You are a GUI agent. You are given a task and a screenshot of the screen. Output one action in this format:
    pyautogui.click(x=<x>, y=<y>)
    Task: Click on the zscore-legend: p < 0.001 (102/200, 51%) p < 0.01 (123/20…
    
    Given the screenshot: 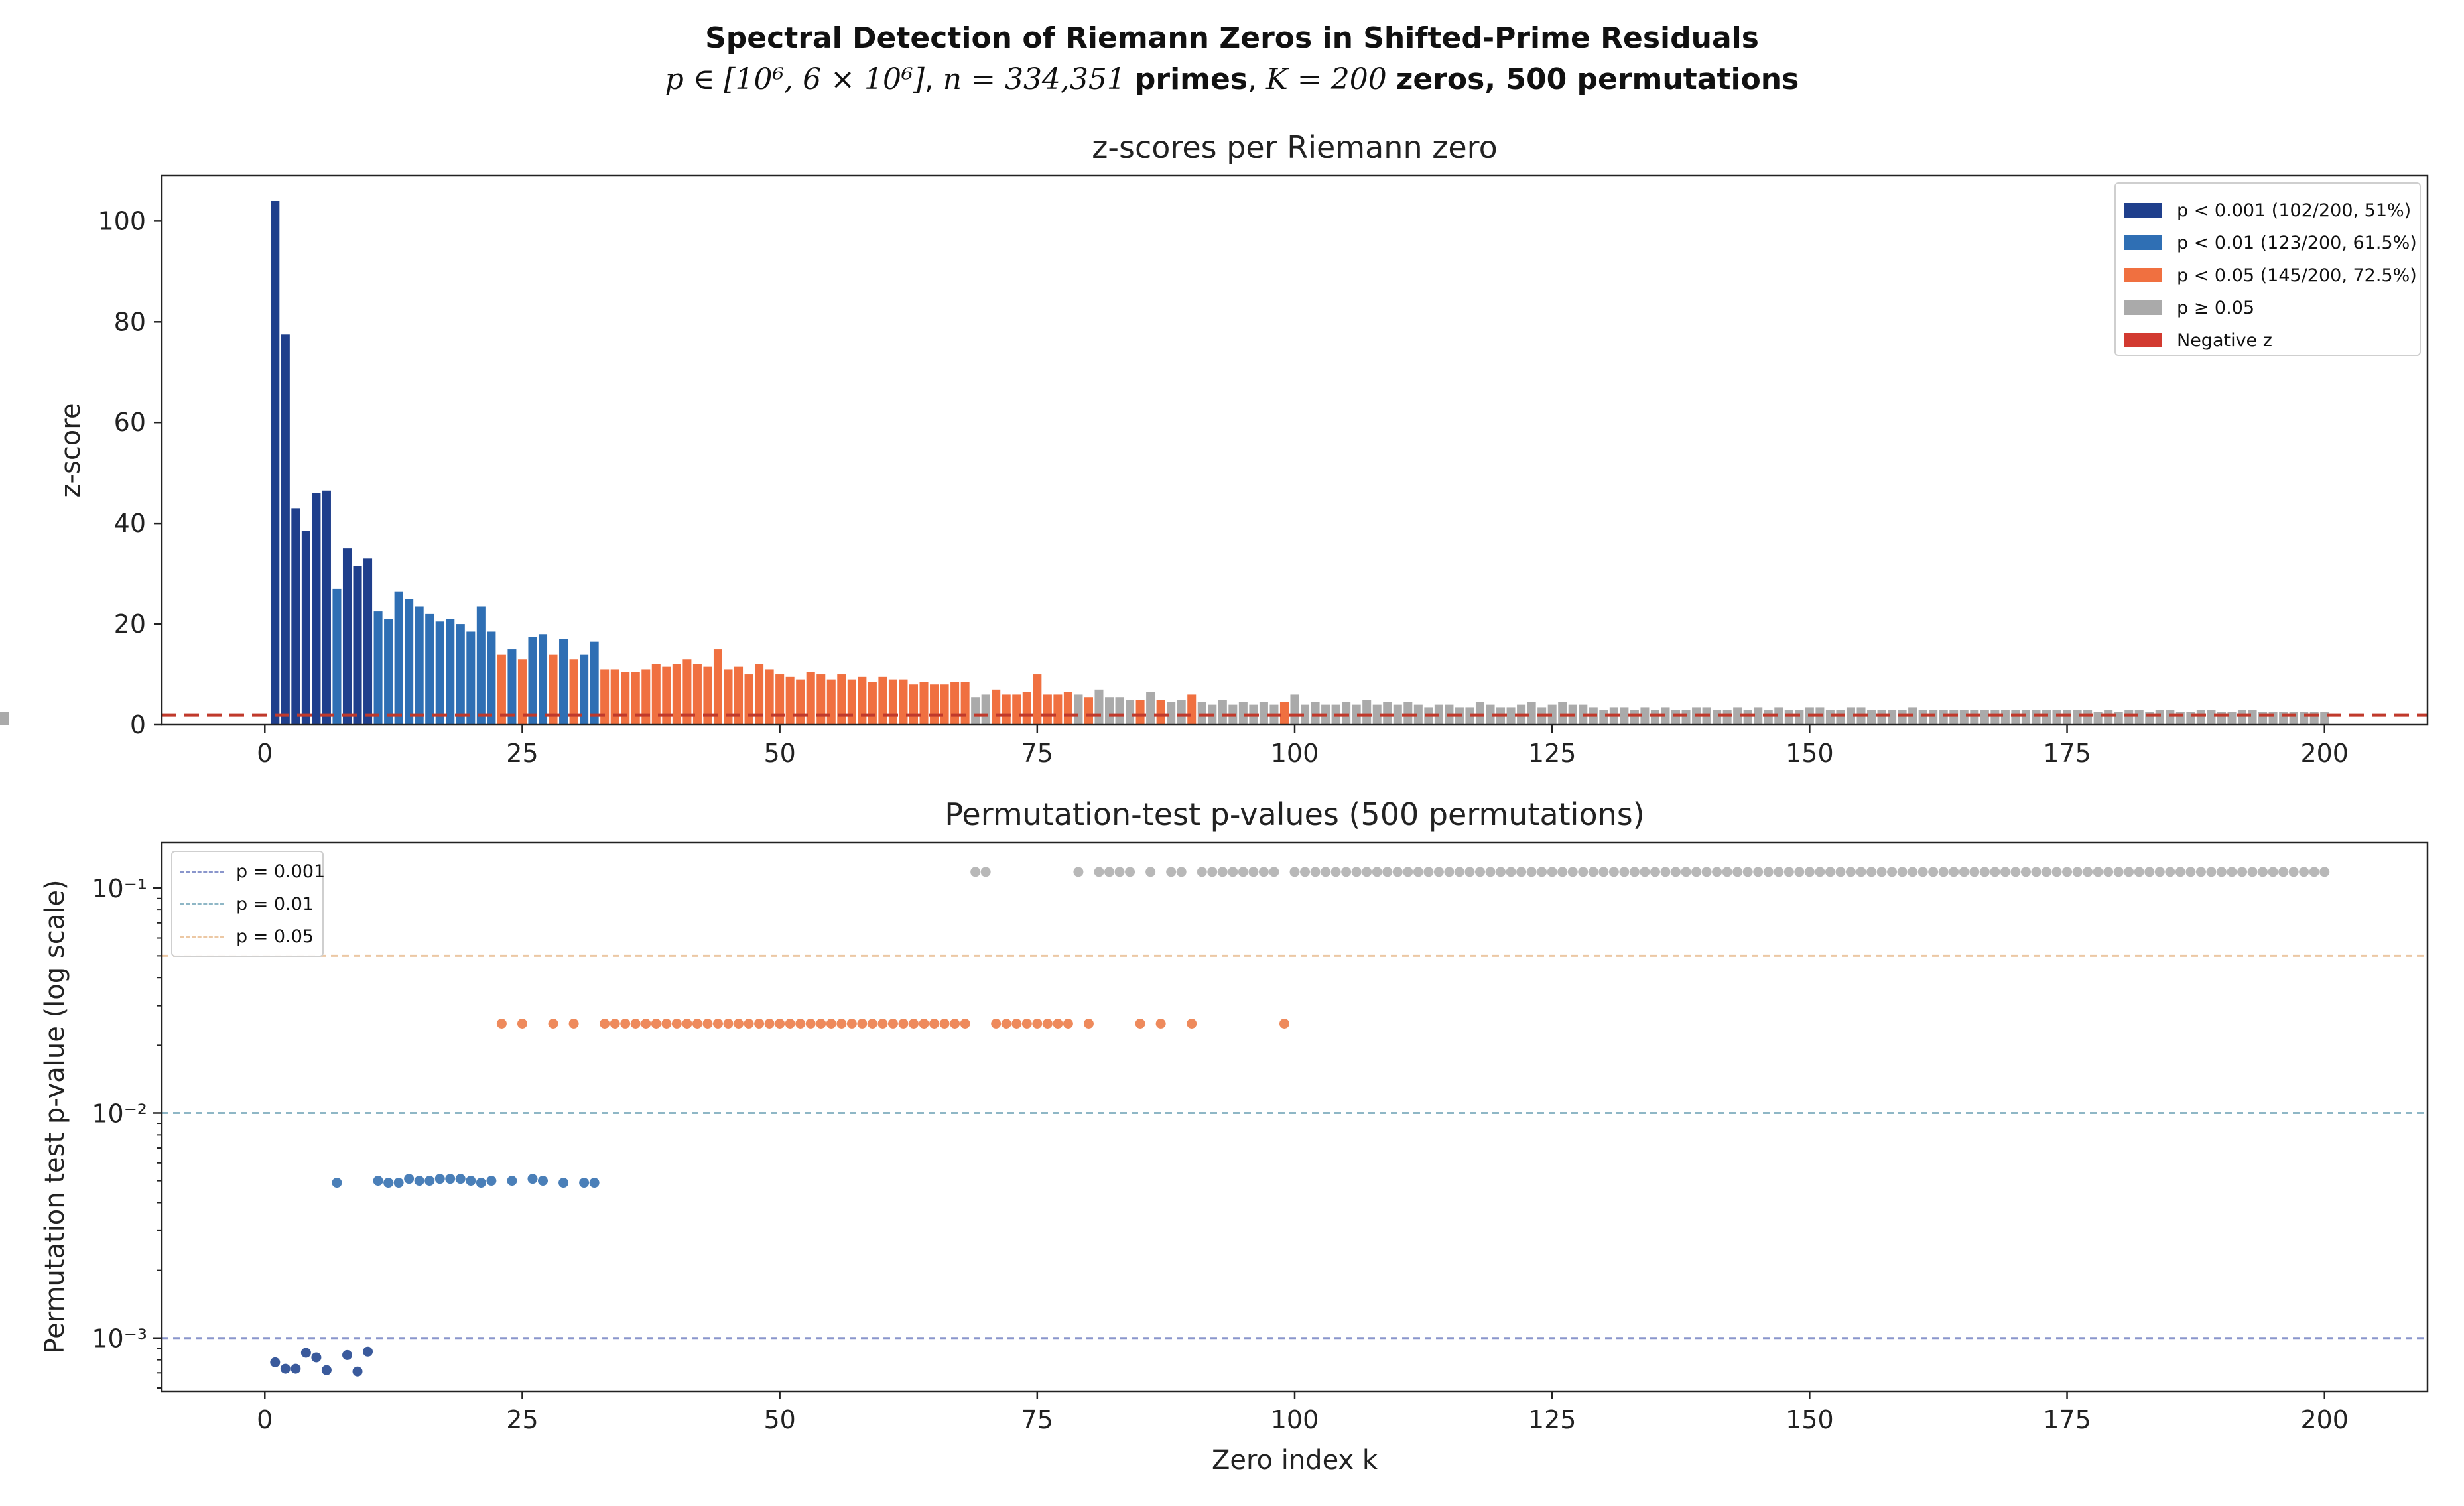 What is the action you would take?
    pyautogui.click(x=2267, y=269)
    